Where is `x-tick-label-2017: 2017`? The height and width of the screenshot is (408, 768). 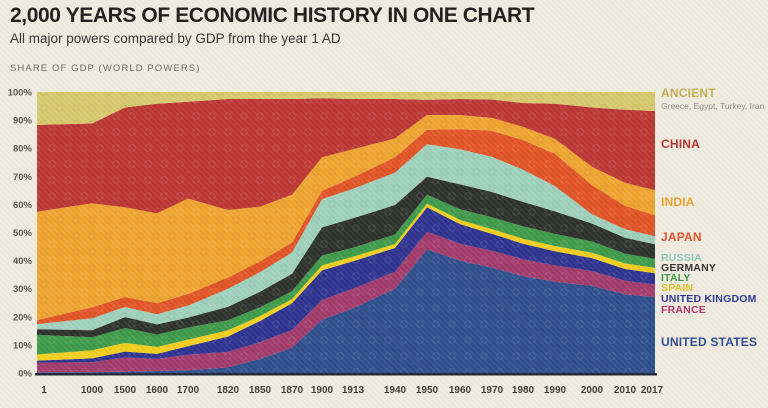
x-tick-label-2017: 2017 is located at coordinates (652, 390).